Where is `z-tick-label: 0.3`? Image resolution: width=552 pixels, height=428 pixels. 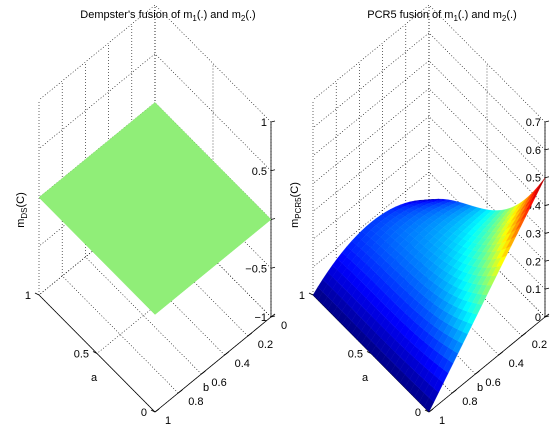 z-tick-label: 0.3 is located at coordinates (533, 234).